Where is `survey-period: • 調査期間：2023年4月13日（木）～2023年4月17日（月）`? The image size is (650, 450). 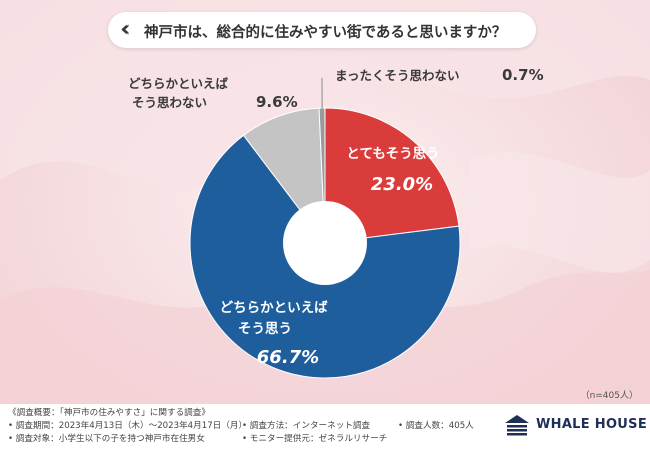 survey-period: • 調査期間：2023年4月13日（木）～2023年4月17日（月） is located at coordinates (128, 426).